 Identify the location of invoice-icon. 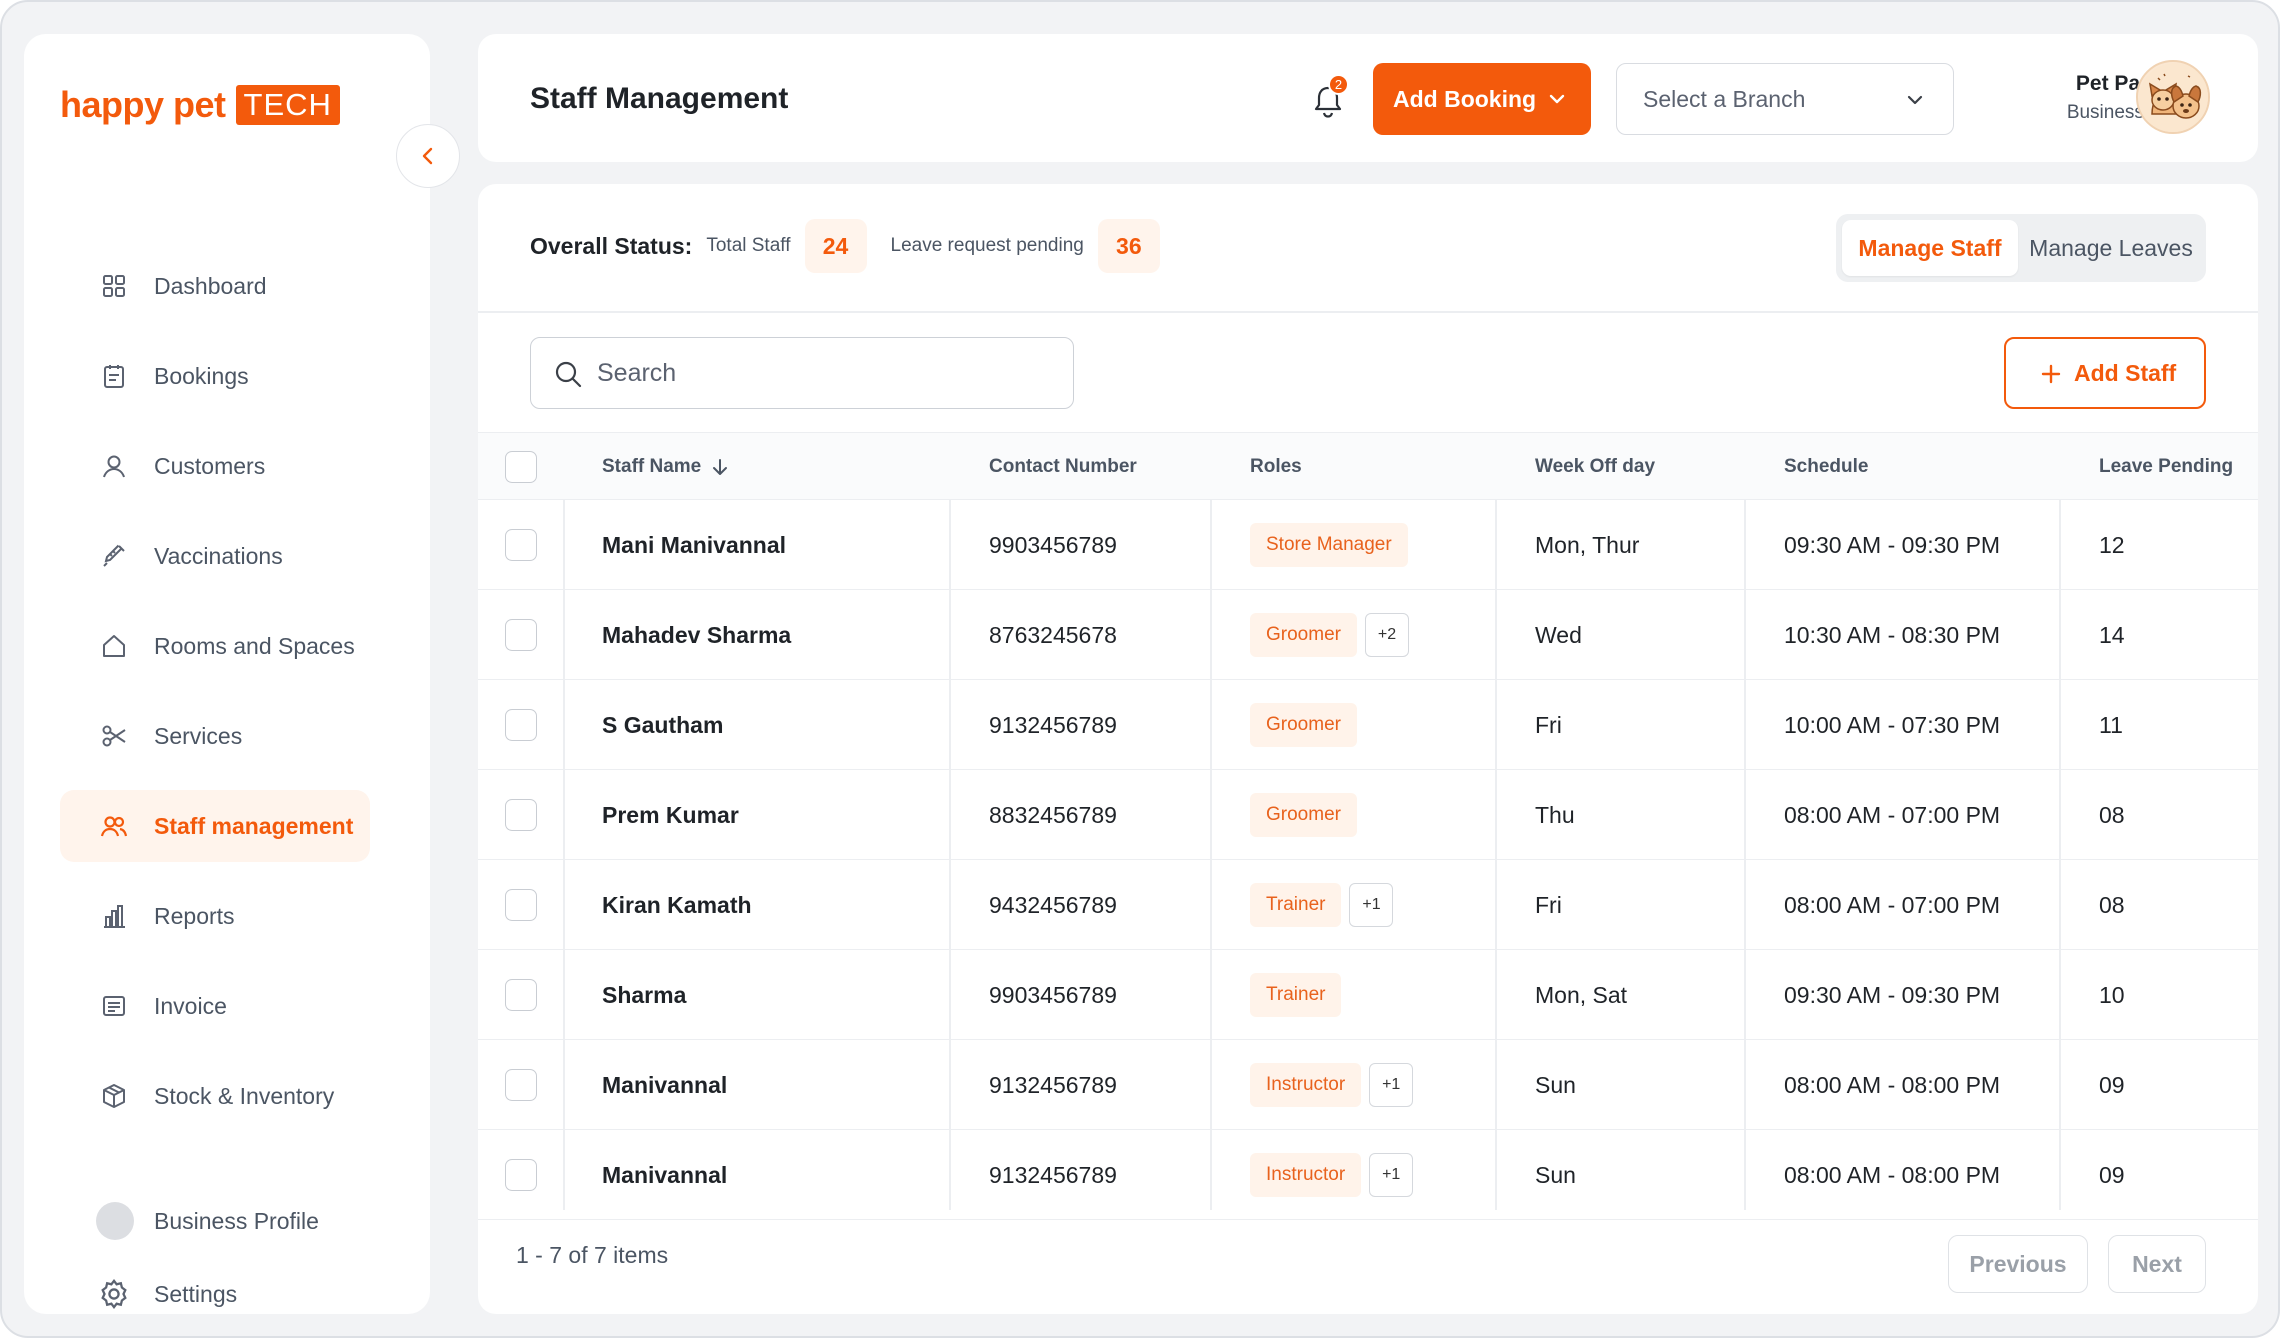
(114, 1006).